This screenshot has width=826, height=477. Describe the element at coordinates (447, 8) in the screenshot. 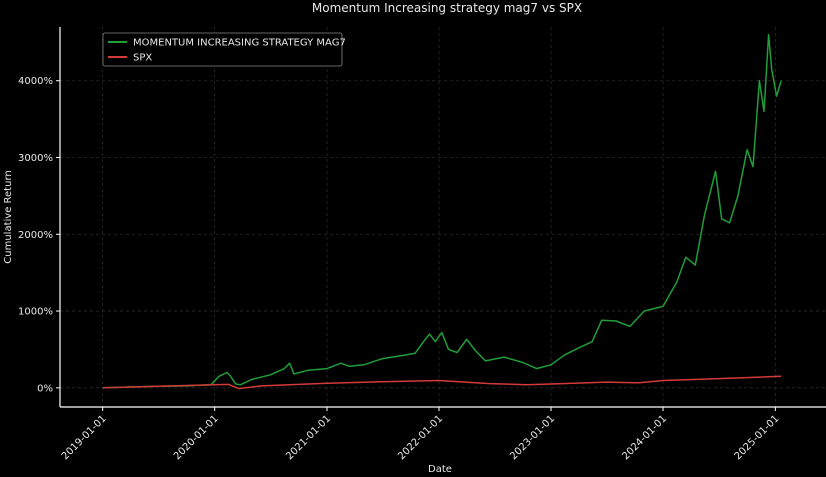

I see `chart-title: Momentum Increasing strategy mag7 vs SPX` at that location.